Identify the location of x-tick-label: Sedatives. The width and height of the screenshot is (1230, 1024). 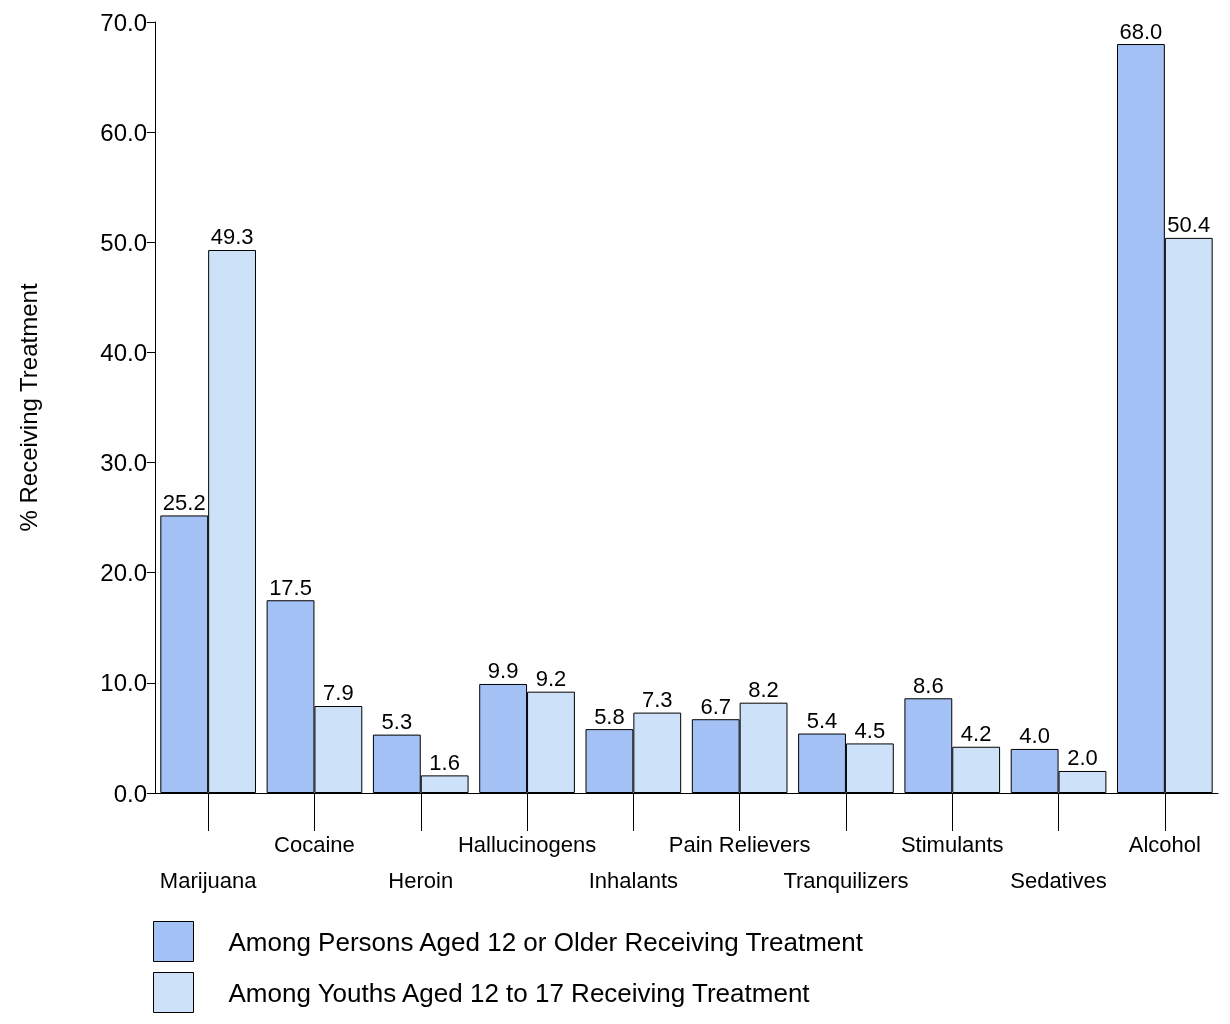
(1058, 880).